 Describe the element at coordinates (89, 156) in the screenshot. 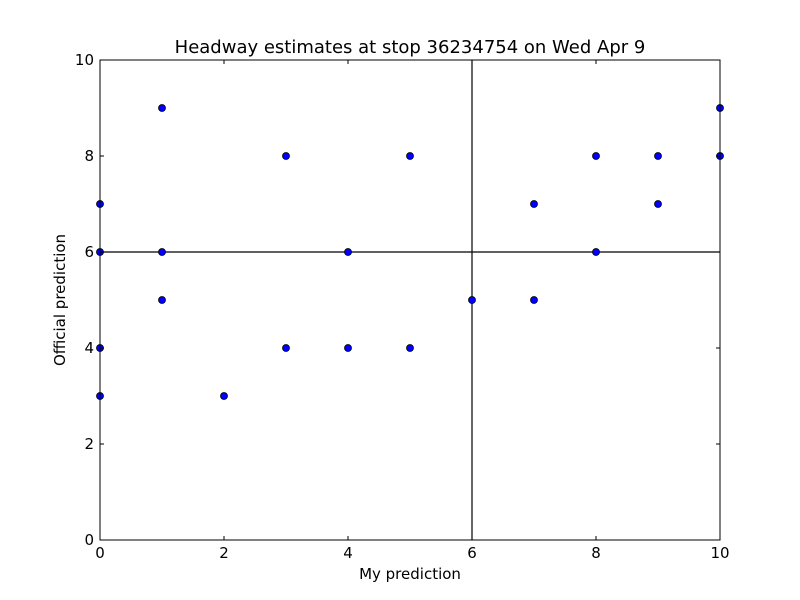

I see `y-tick-label: 8` at that location.